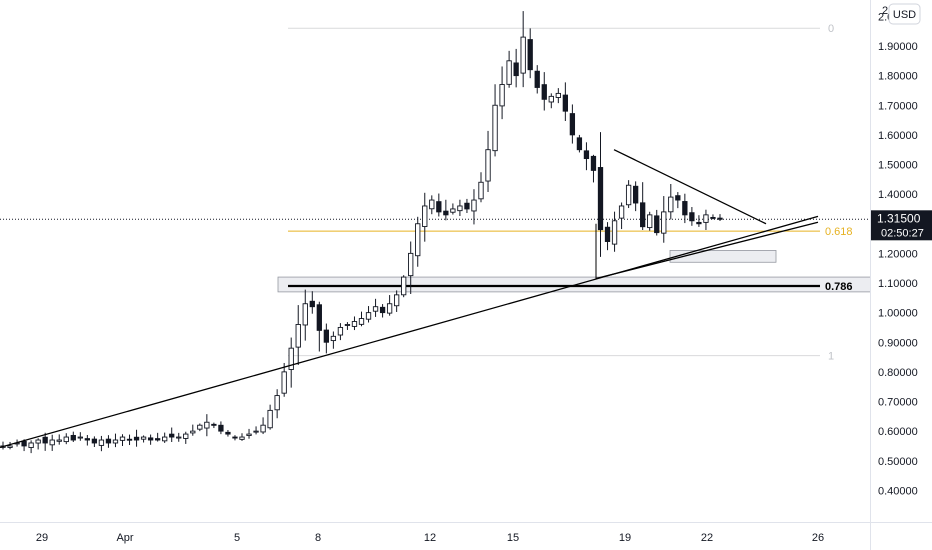  I want to click on triangle-lower-line, so click(707, 250).